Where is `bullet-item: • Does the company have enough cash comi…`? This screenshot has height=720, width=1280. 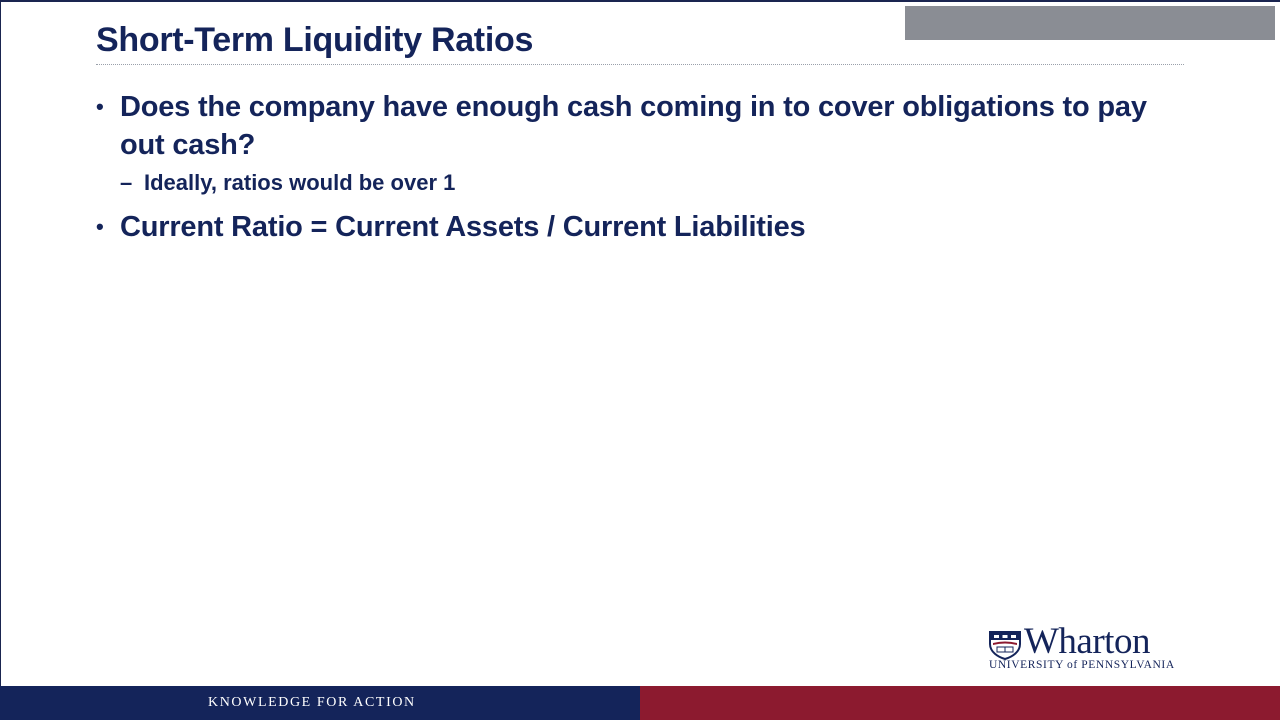 bullet-item: • Does the company have enough cash comi… is located at coordinates (646, 126).